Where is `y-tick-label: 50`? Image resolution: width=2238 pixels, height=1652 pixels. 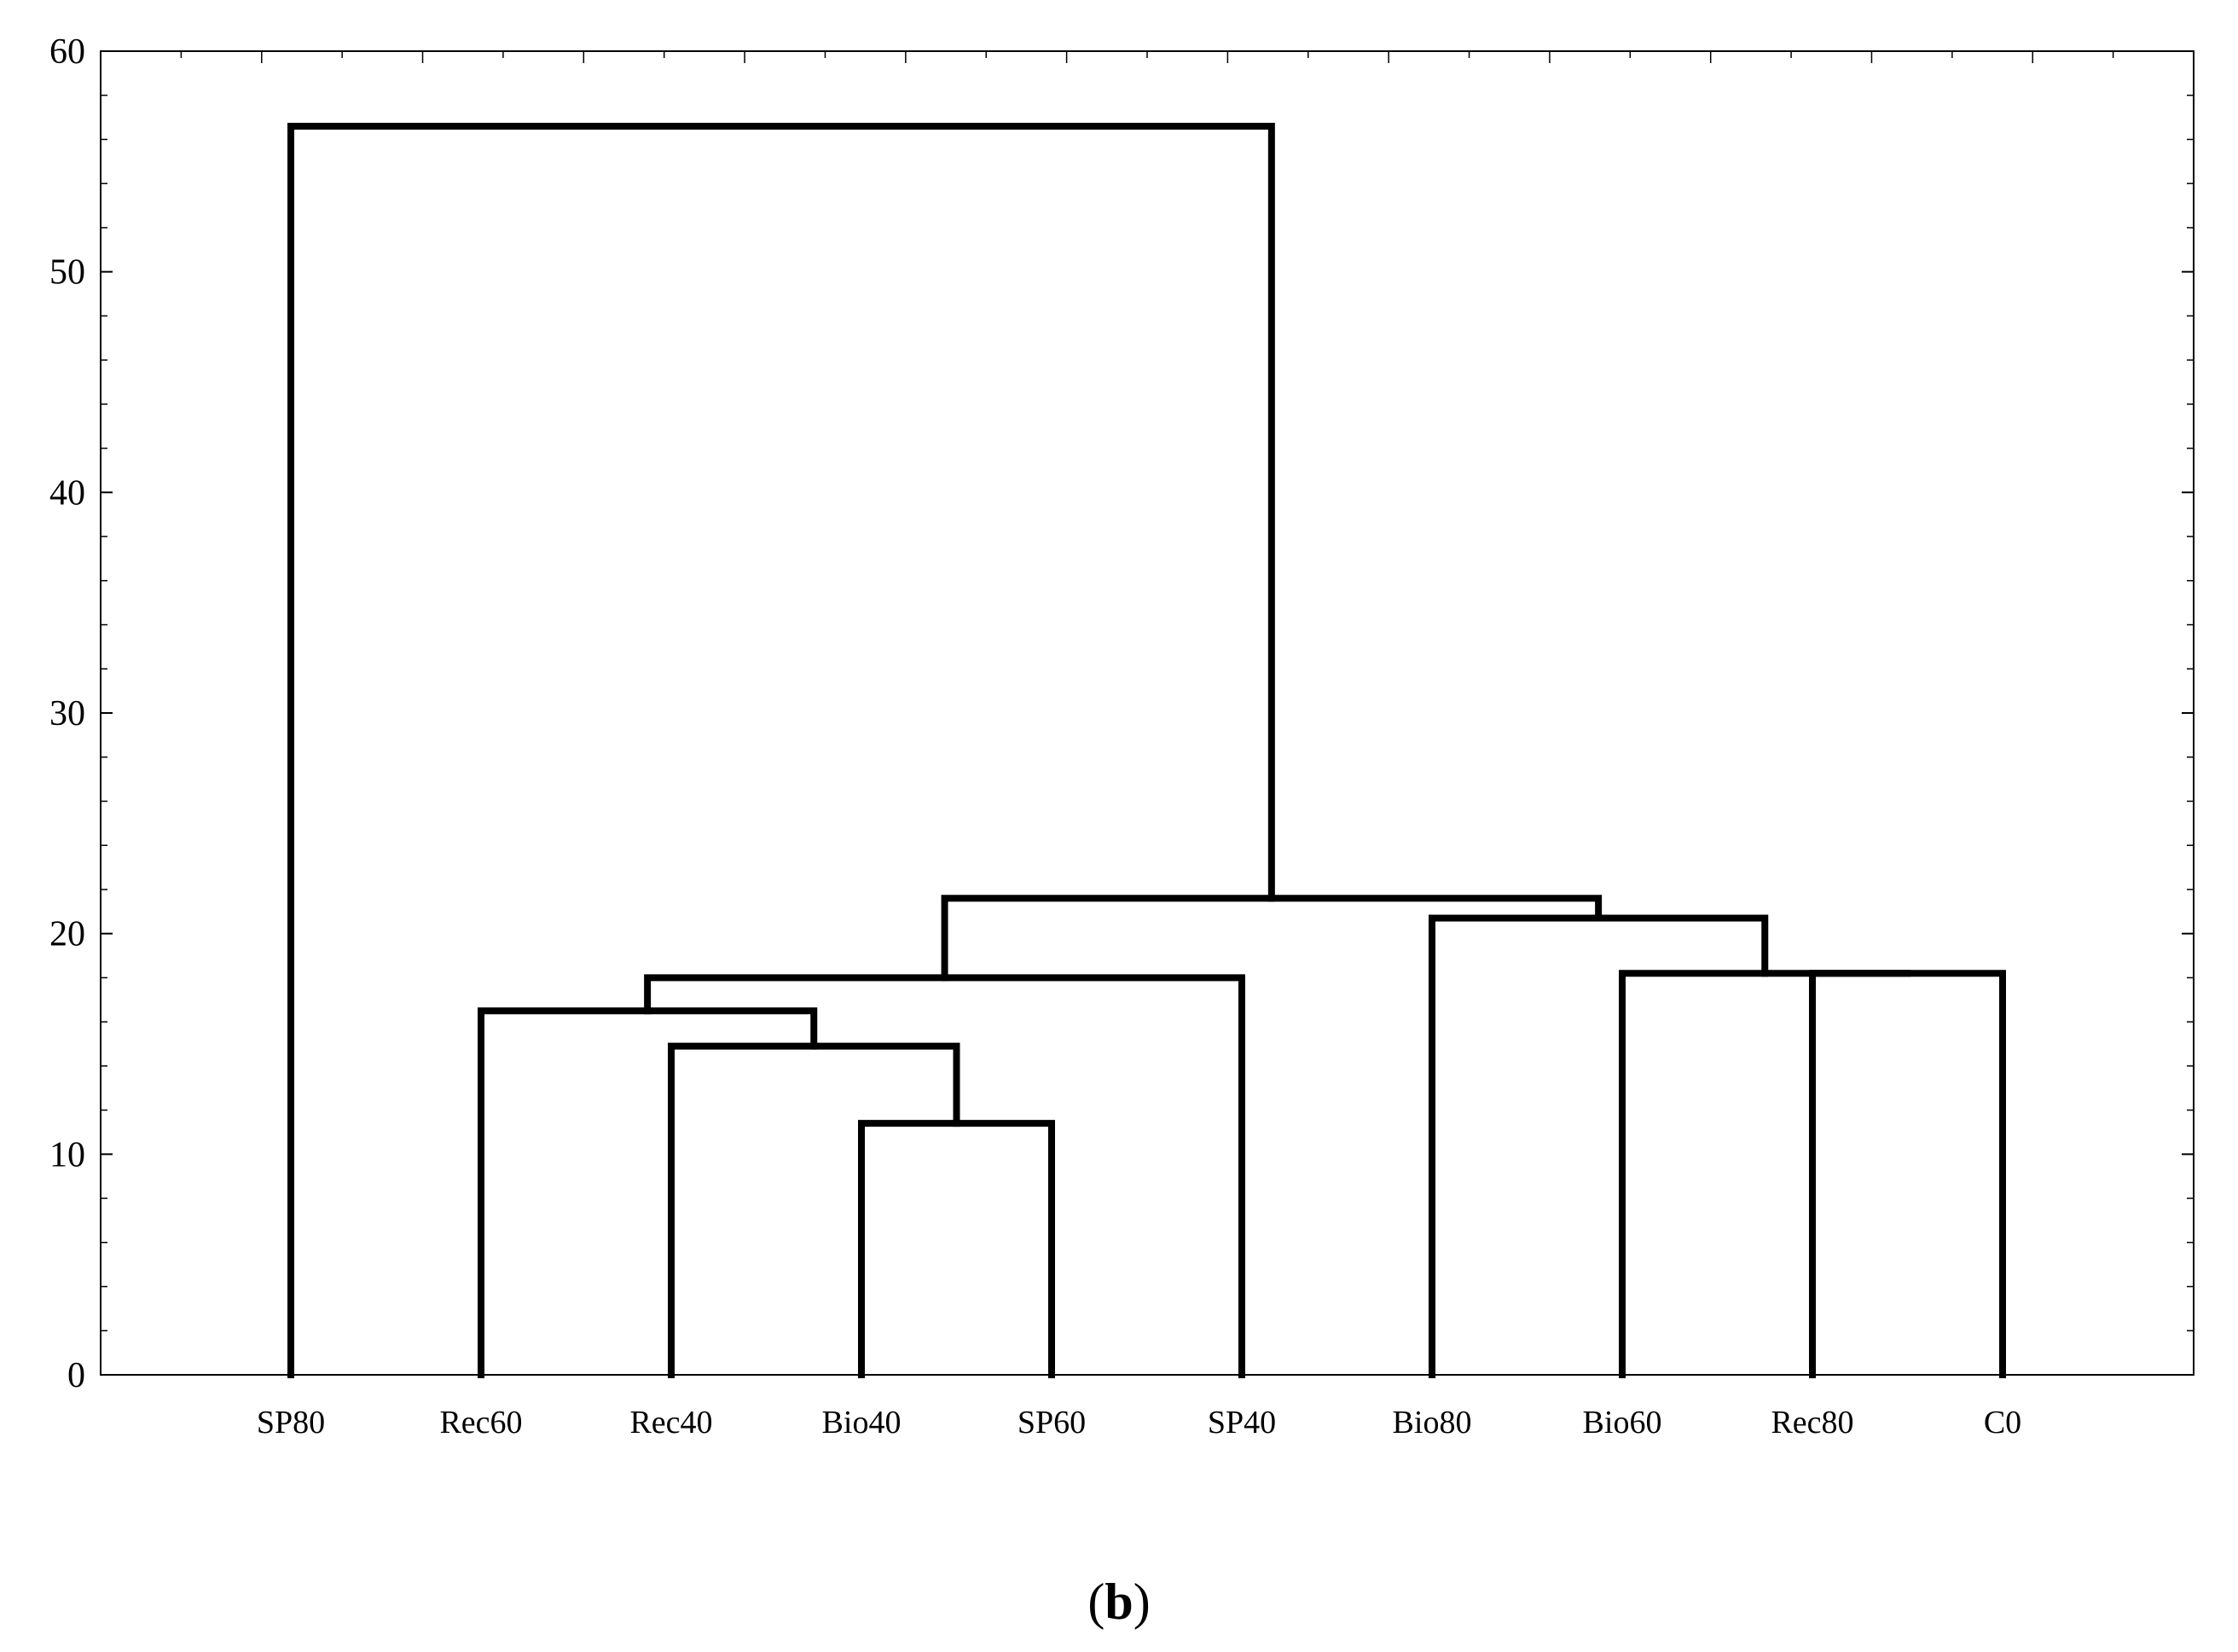 y-tick-label: 50 is located at coordinates (67, 273).